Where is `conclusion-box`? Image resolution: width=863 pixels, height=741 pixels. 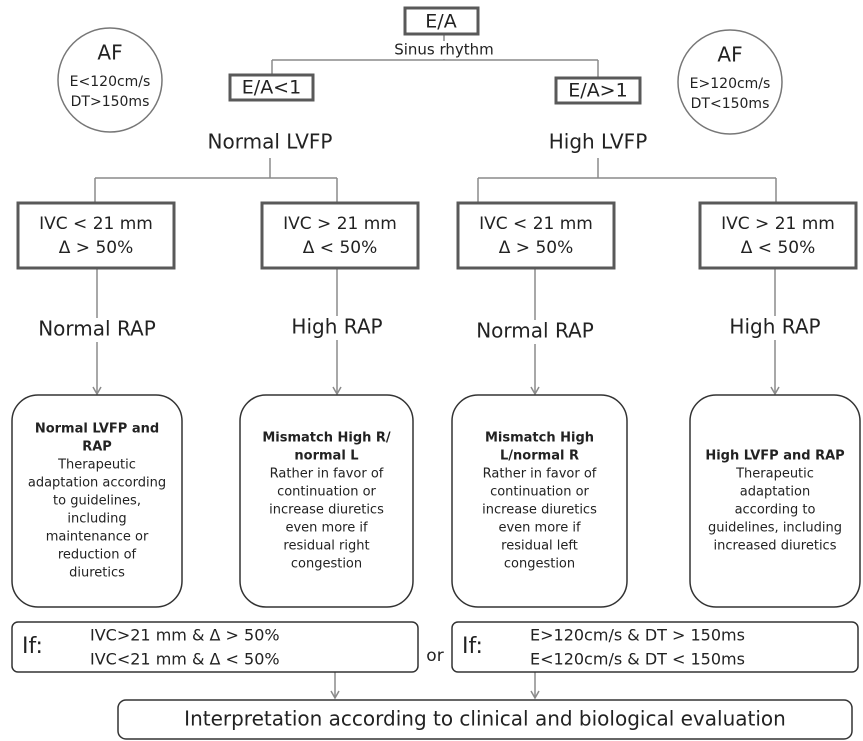
conclusion-box is located at coordinates (485, 719).